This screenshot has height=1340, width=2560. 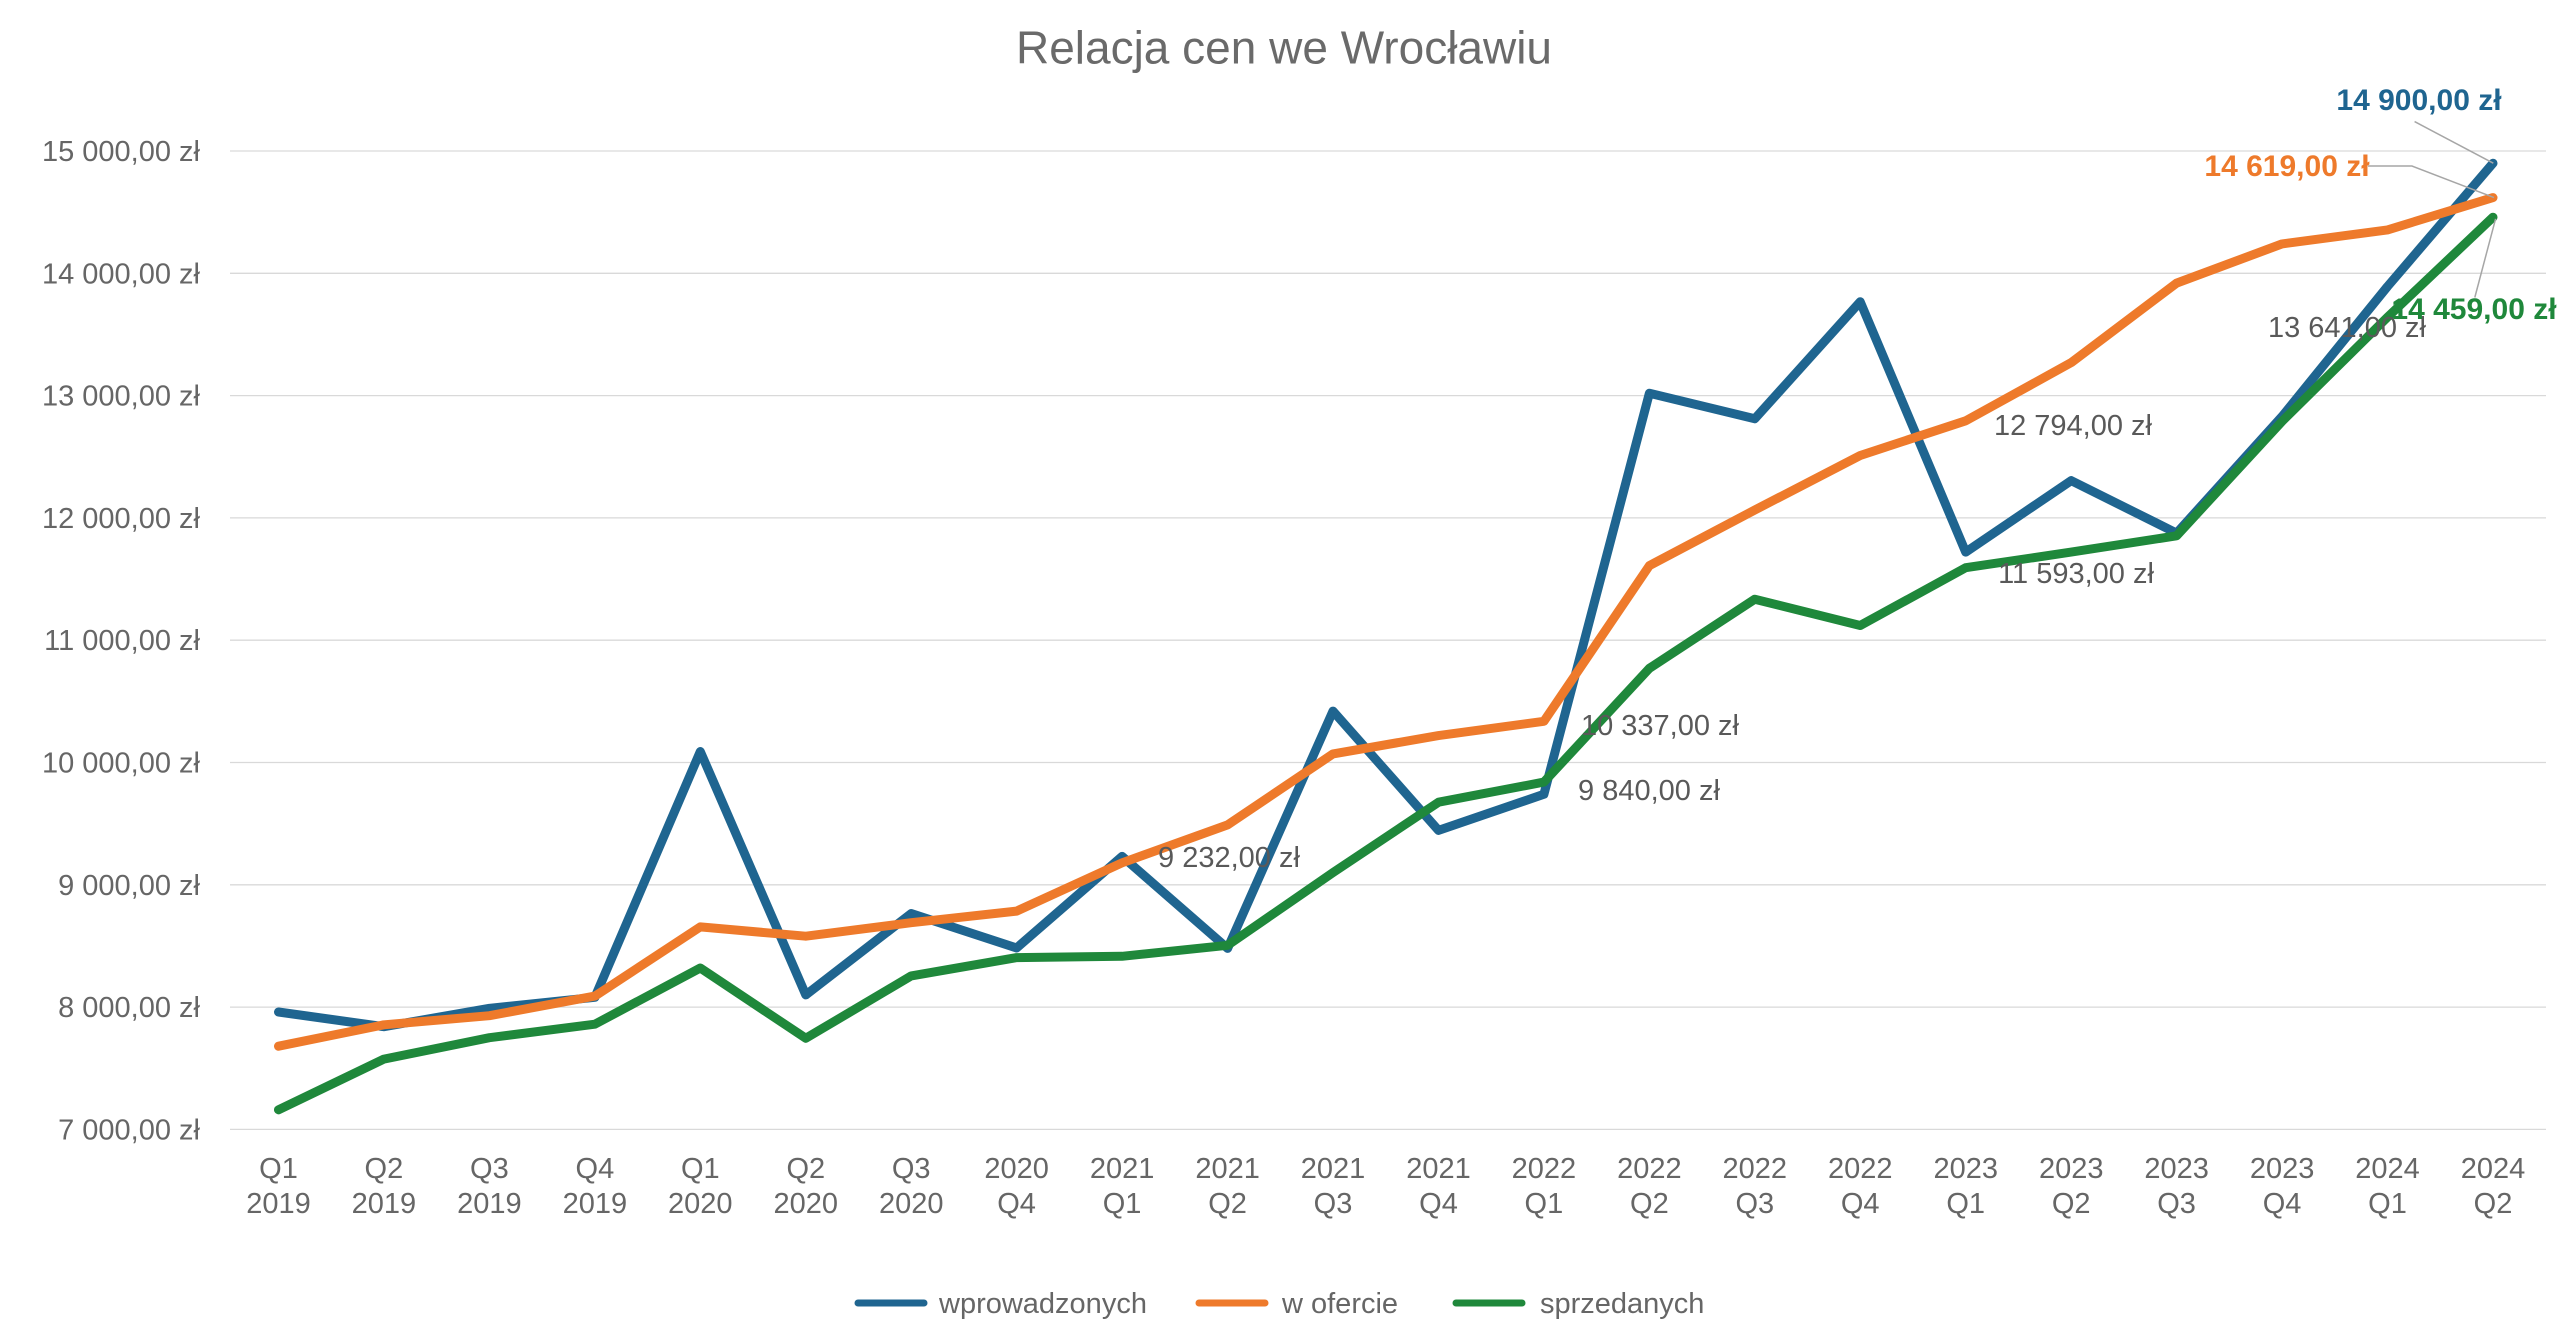 What do you see at coordinates (121, 764) in the screenshot?
I see `svg-text: 10 000,00 zł` at bounding box center [121, 764].